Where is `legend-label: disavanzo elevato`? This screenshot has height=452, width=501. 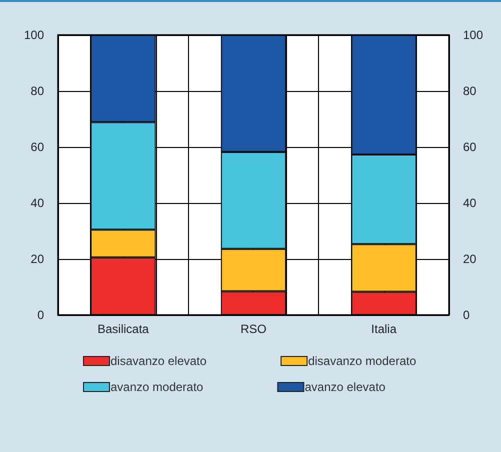 legend-label: disavanzo elevato is located at coordinates (158, 361).